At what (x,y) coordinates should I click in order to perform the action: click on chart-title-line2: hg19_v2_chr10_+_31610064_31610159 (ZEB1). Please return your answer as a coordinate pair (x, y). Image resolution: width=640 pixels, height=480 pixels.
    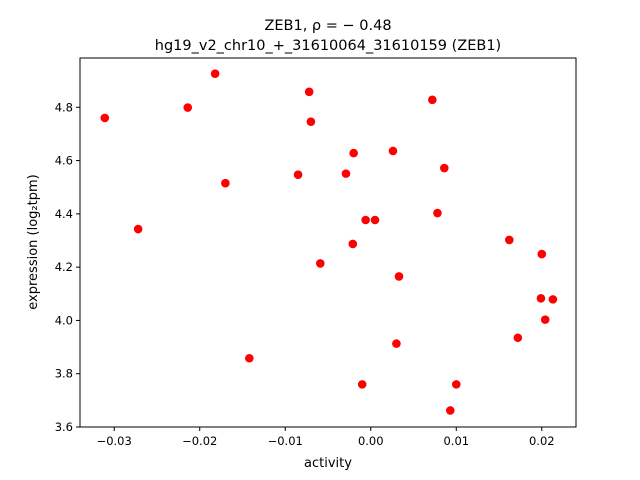
    Looking at the image, I should click on (328, 46).